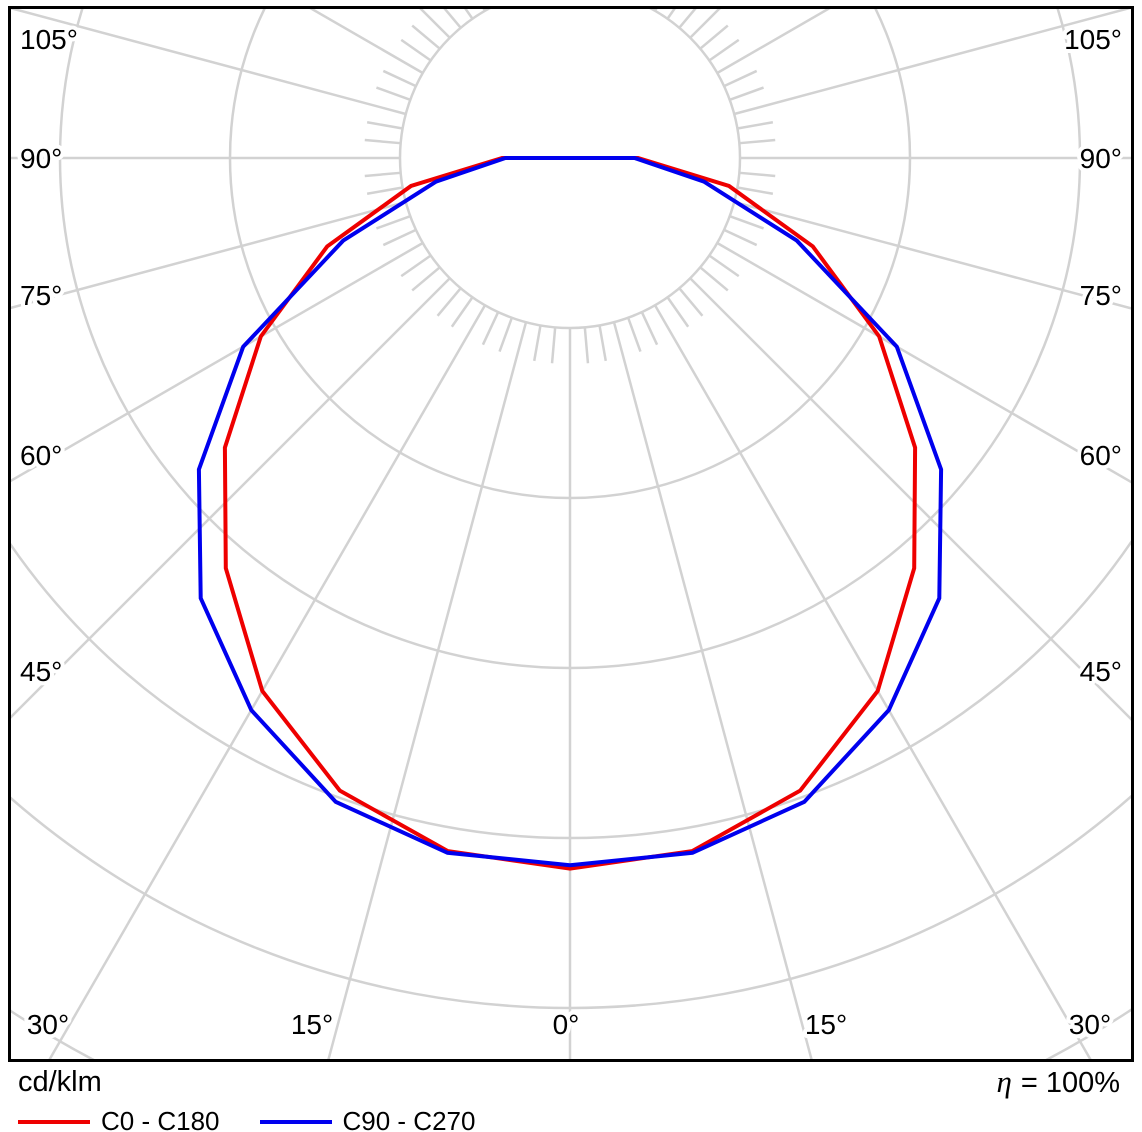 This screenshot has width=1142, height=1132. I want to click on angle-label-left: 60°, so click(41, 455).